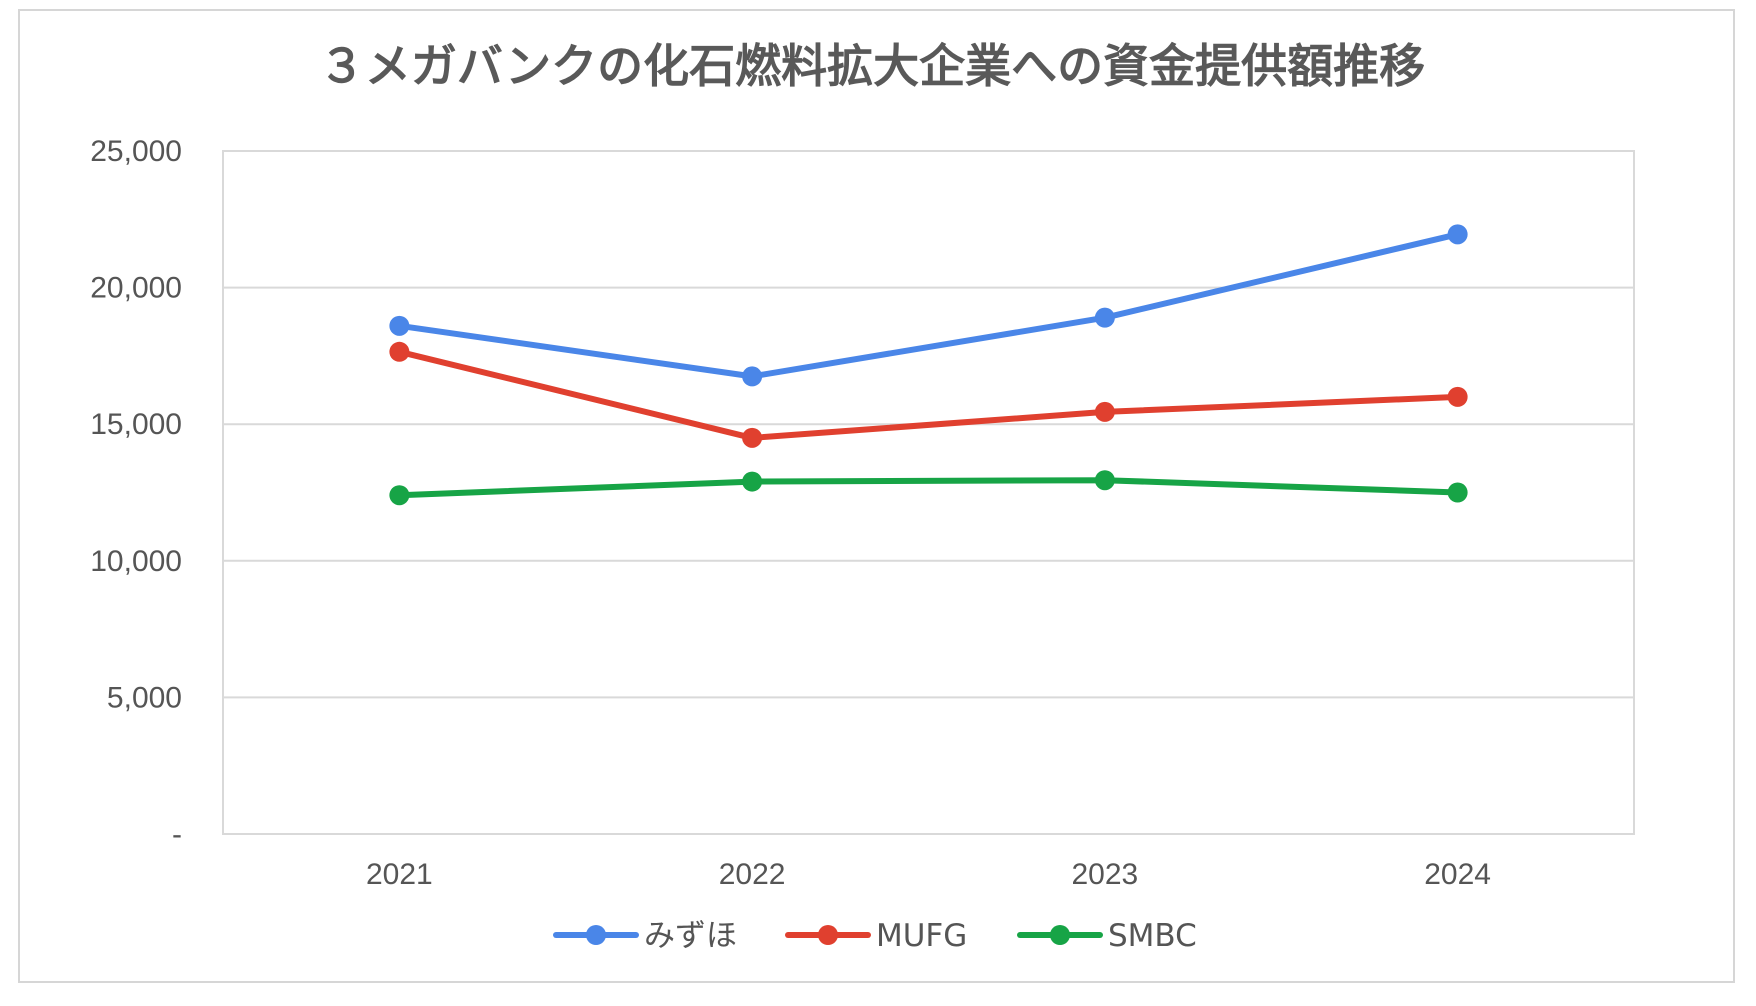 The width and height of the screenshot is (1756, 1006). I want to click on y-tick-label: -, so click(177, 834).